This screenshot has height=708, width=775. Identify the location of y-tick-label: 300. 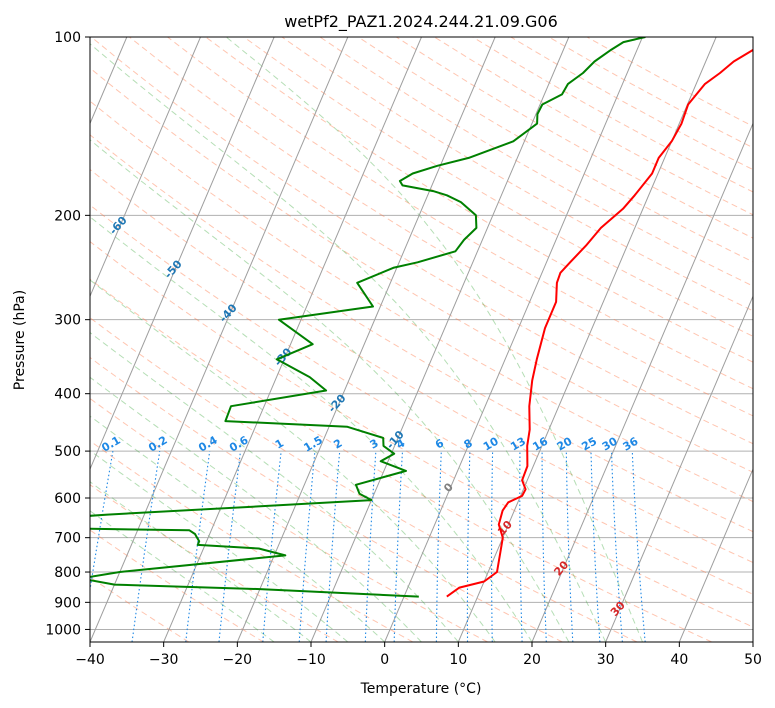
(67, 321).